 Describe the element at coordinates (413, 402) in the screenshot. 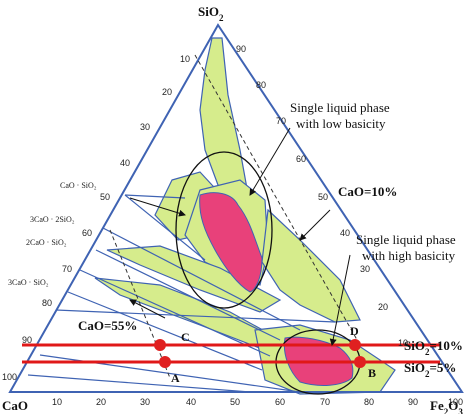

I see `bottom-tick-90: 90` at that location.